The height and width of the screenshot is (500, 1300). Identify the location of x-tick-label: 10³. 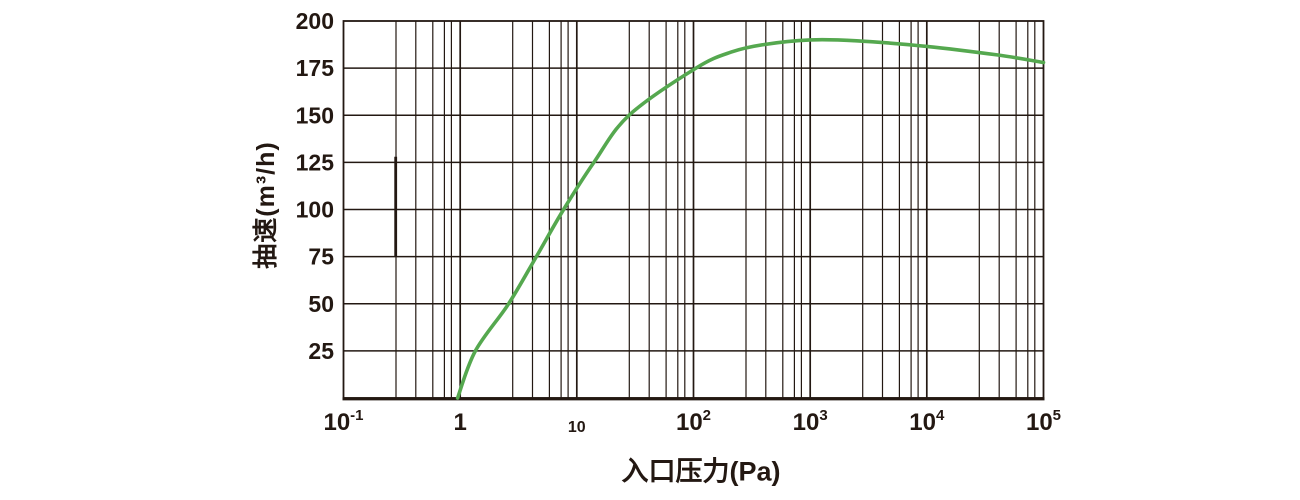
(810, 421).